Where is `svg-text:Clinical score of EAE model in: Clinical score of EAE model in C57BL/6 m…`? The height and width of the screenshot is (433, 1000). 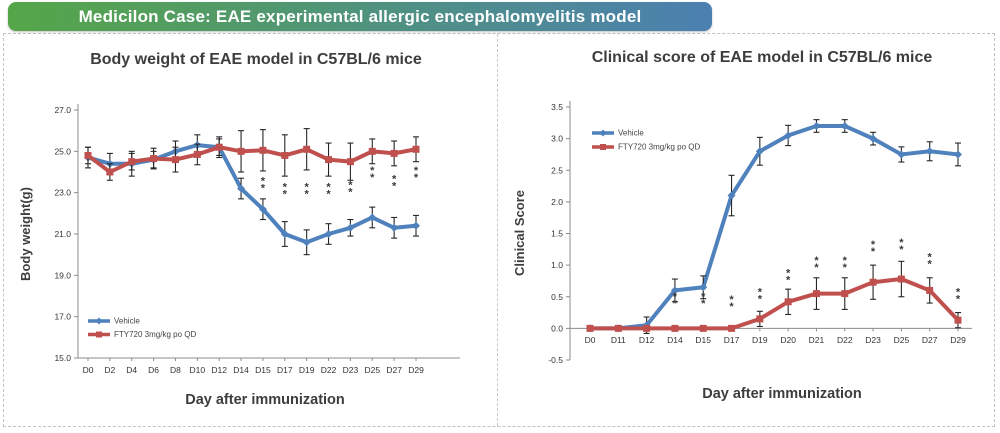
svg-text:Clinical score of EAE model in: Clinical score of EAE model in C57BL/6 m… is located at coordinates (762, 57).